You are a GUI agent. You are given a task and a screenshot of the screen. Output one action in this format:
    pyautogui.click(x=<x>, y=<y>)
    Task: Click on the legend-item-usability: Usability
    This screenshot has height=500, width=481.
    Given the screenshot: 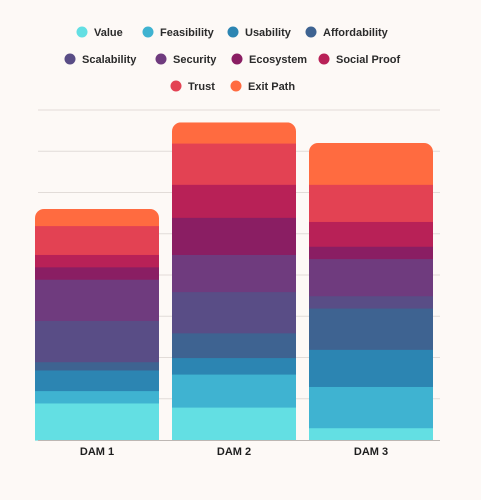 What is the action you would take?
    pyautogui.click(x=259, y=32)
    